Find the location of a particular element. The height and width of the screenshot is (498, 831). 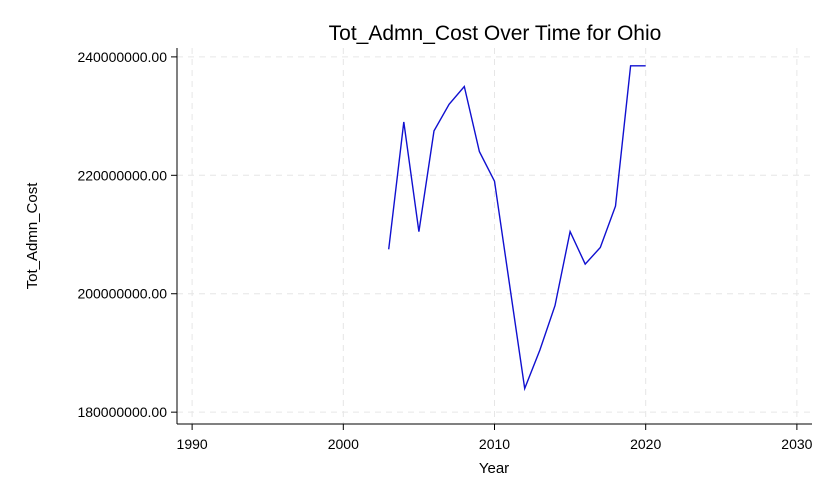

y-tick-label: 220000000.00 is located at coordinates (122, 175).